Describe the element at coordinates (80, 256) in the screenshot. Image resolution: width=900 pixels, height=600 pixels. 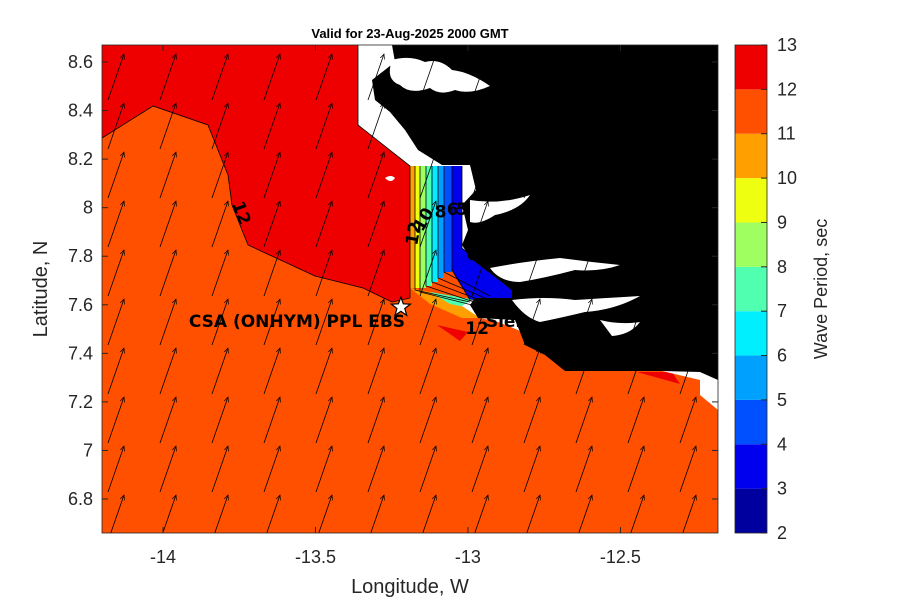
I see `y-tick-label: 7.8` at that location.